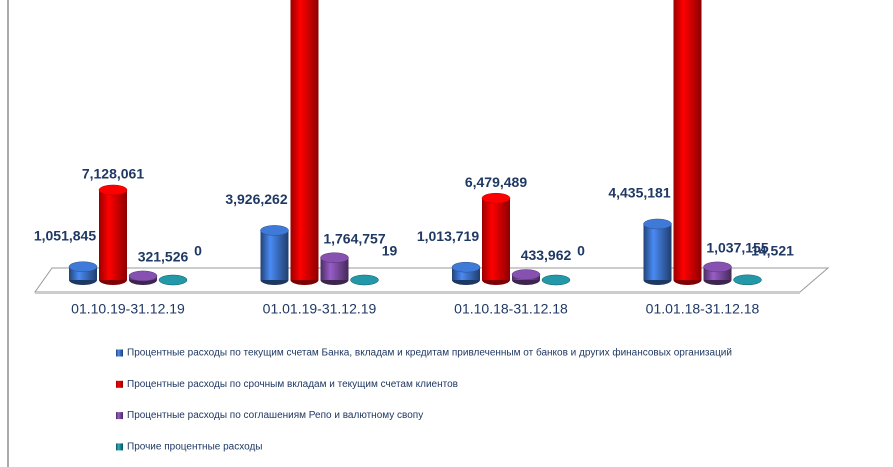 The height and width of the screenshot is (467, 893). What do you see at coordinates (390, 251) in the screenshot?
I see `data-label: 19` at bounding box center [390, 251].